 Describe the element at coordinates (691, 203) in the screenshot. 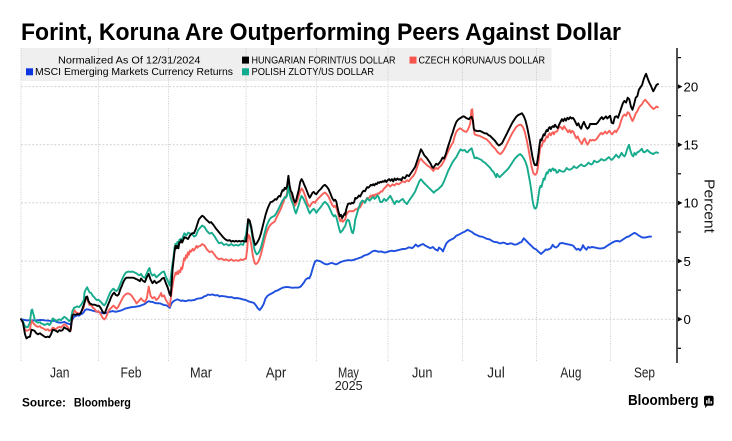

I see `svg-text: 10` at that location.